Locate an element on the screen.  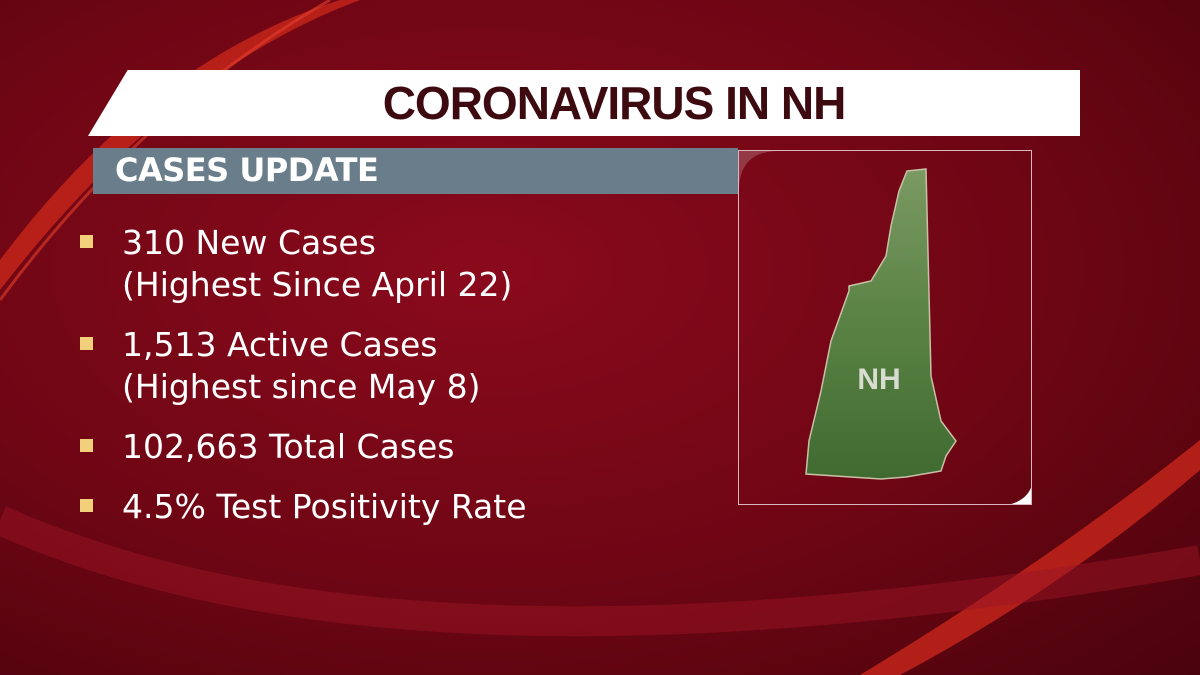
subheader-label: CASES UPDATE is located at coordinates (247, 170).